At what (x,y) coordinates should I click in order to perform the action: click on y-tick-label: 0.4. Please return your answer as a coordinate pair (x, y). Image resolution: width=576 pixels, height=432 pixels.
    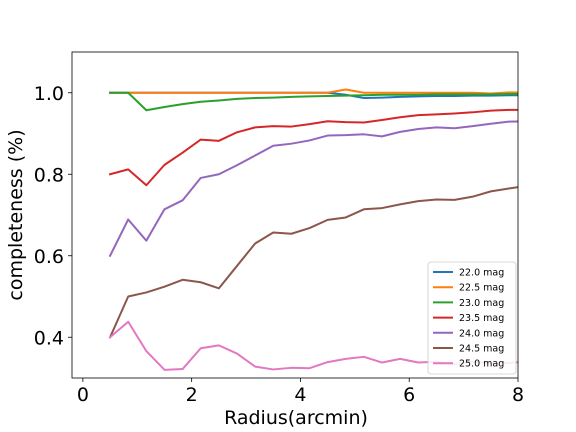
    Looking at the image, I should click on (49, 338).